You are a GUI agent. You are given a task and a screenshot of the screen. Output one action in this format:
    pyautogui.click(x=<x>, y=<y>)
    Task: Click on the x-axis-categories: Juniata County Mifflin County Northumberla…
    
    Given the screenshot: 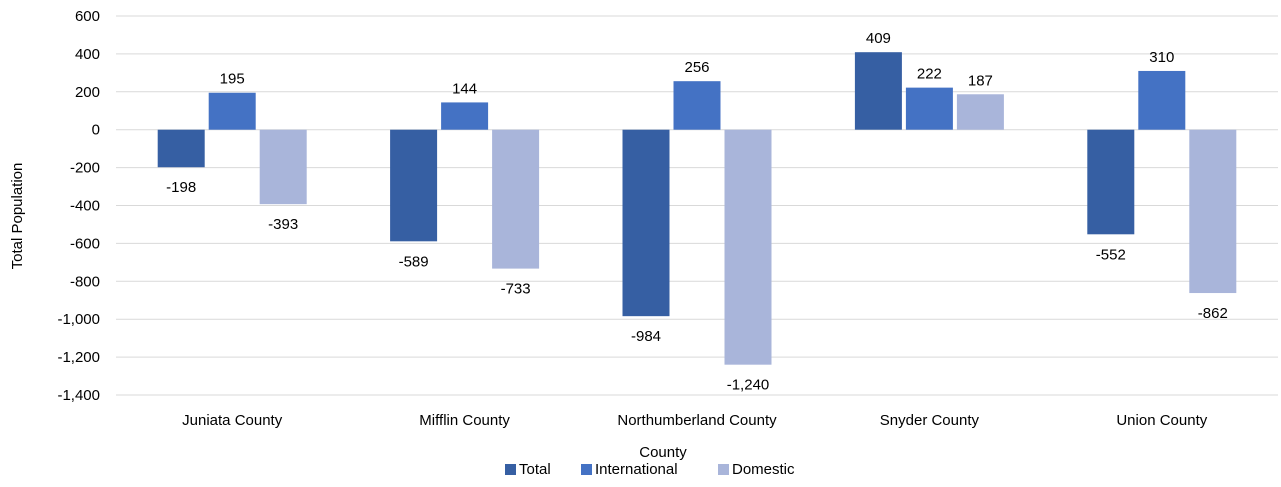 What is the action you would take?
    pyautogui.click(x=695, y=420)
    